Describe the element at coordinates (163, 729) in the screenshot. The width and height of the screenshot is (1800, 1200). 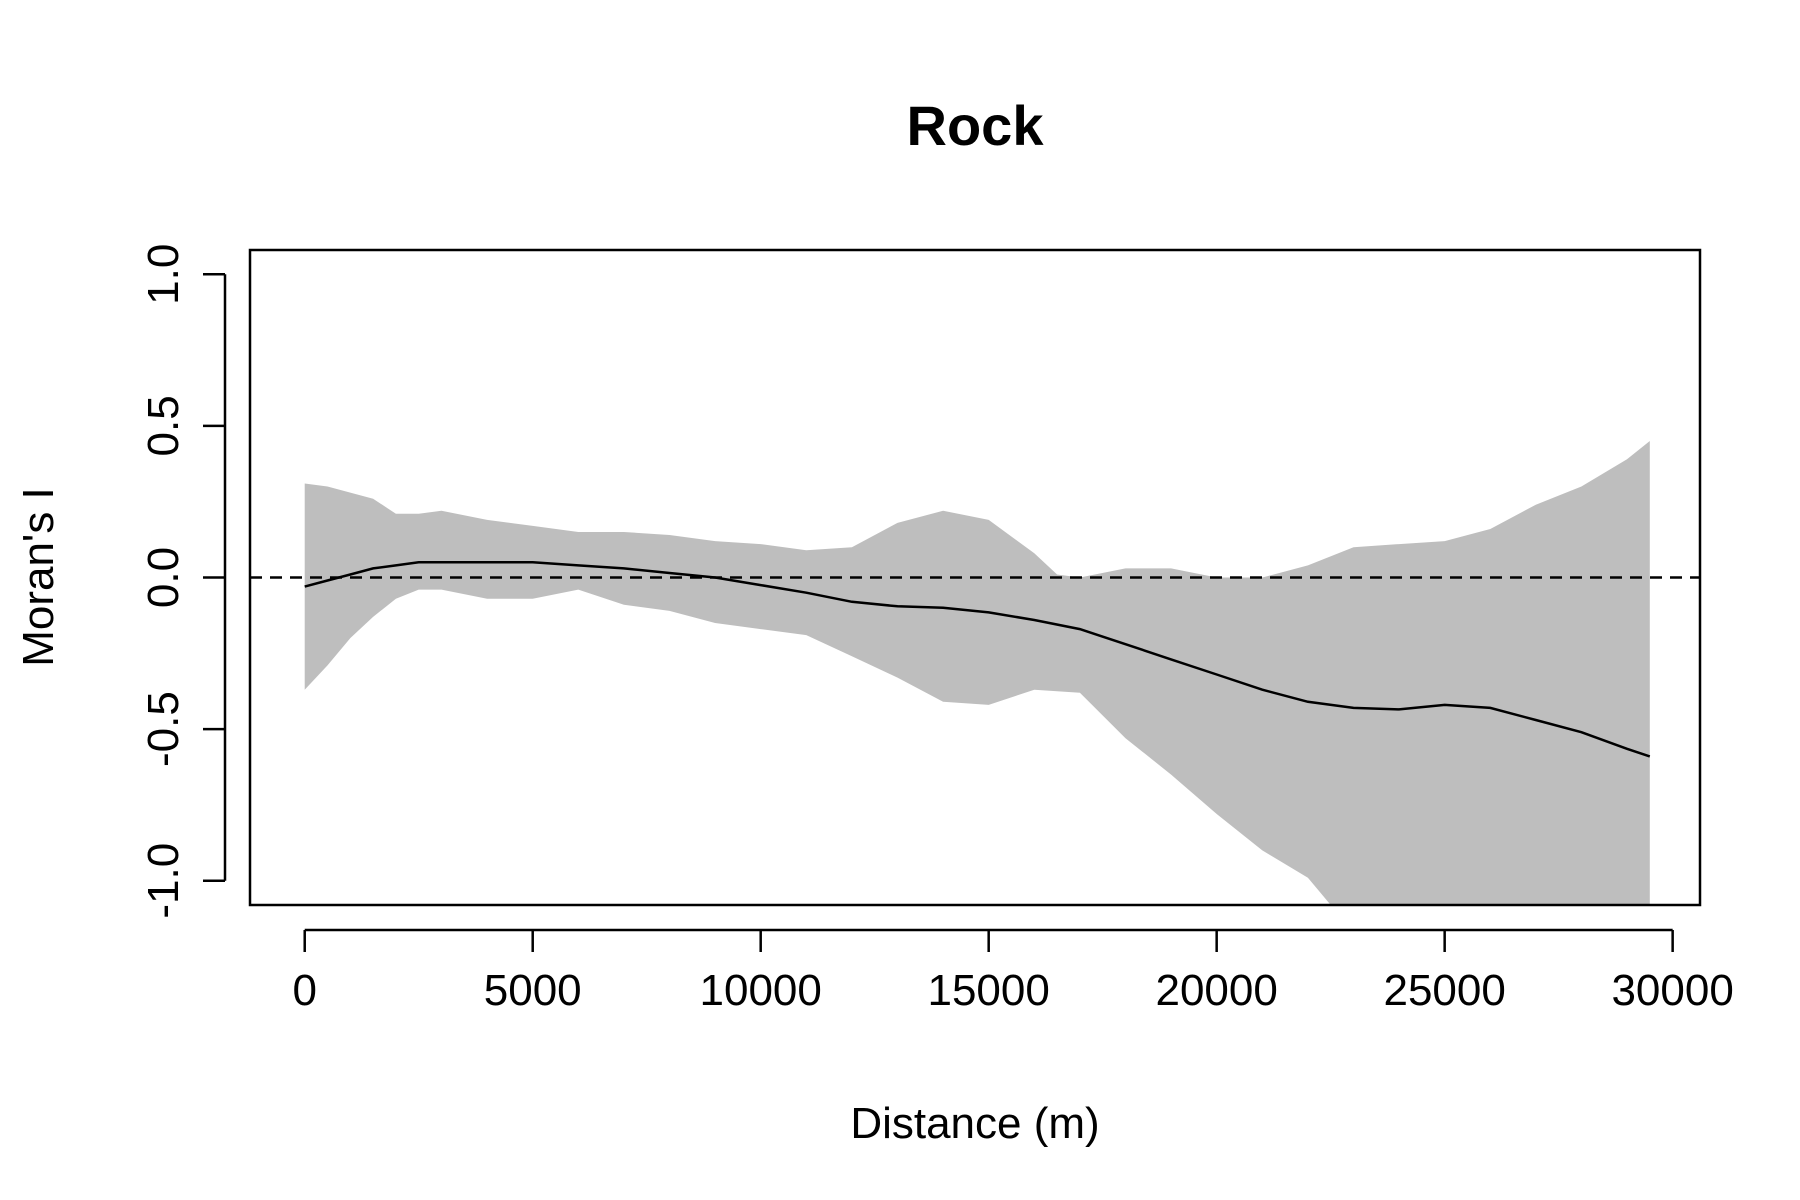
I see `y-tick-label: -0.5` at that location.